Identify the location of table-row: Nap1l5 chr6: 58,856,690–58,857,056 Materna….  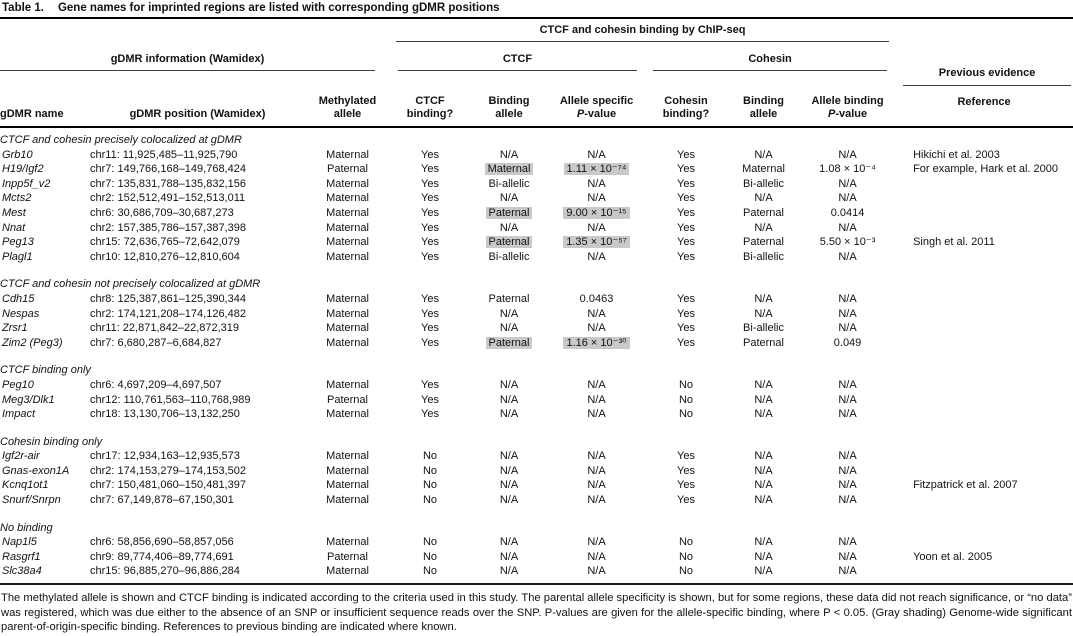
(536, 542).